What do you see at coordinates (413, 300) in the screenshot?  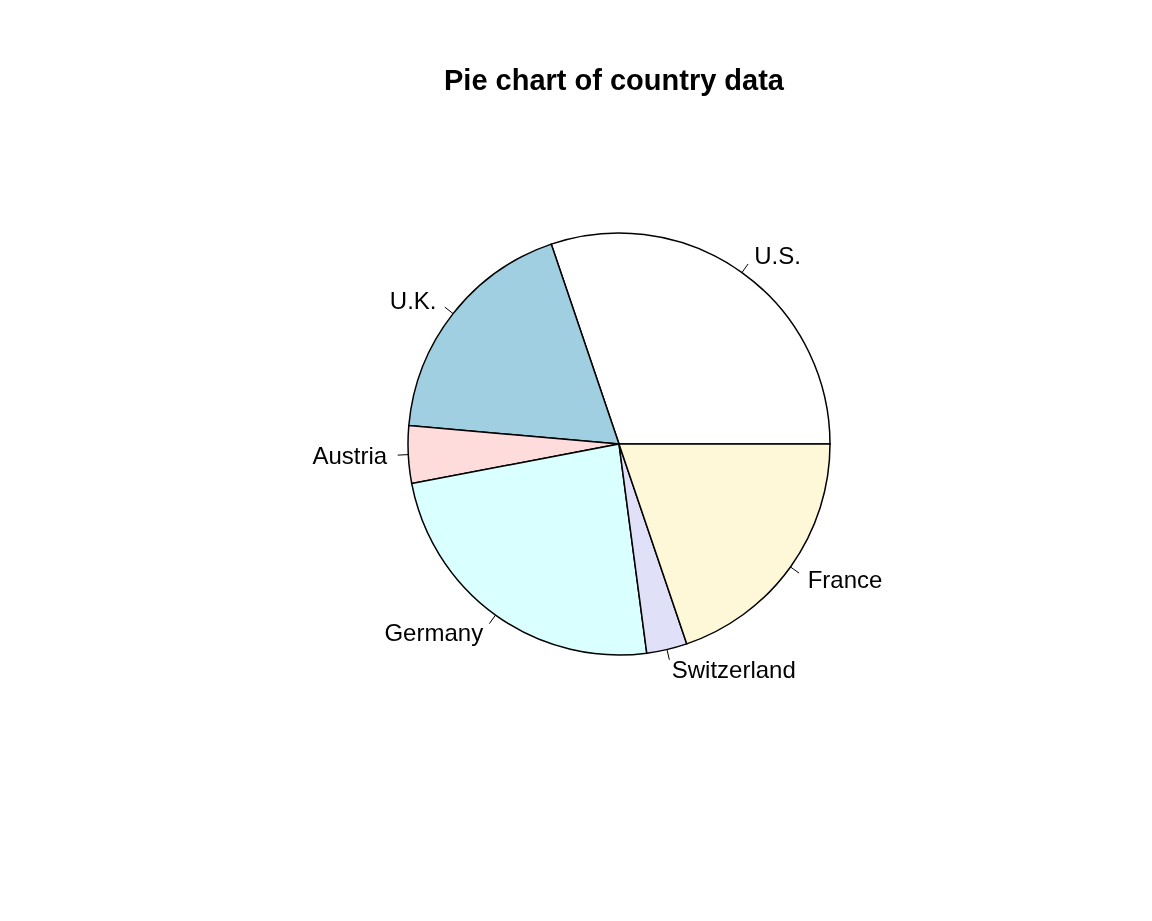 I see `slice-label: U.K.` at bounding box center [413, 300].